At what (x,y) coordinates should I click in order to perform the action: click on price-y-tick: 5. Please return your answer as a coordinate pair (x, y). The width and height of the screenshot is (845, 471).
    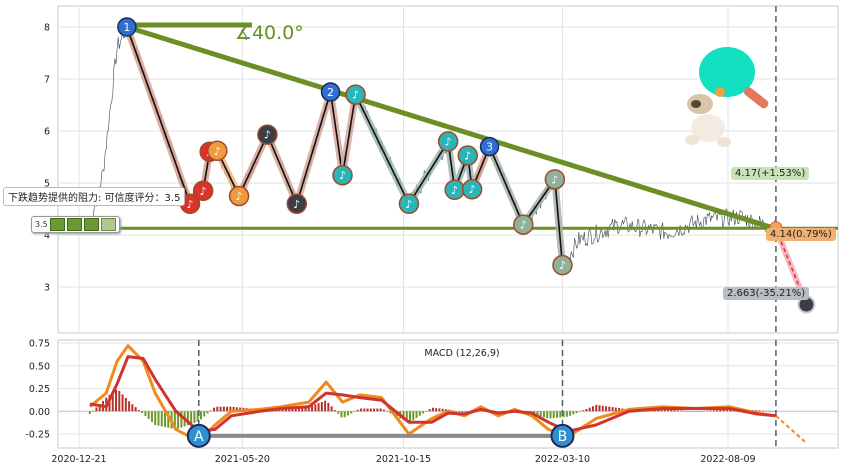
    Looking at the image, I should click on (47, 184).